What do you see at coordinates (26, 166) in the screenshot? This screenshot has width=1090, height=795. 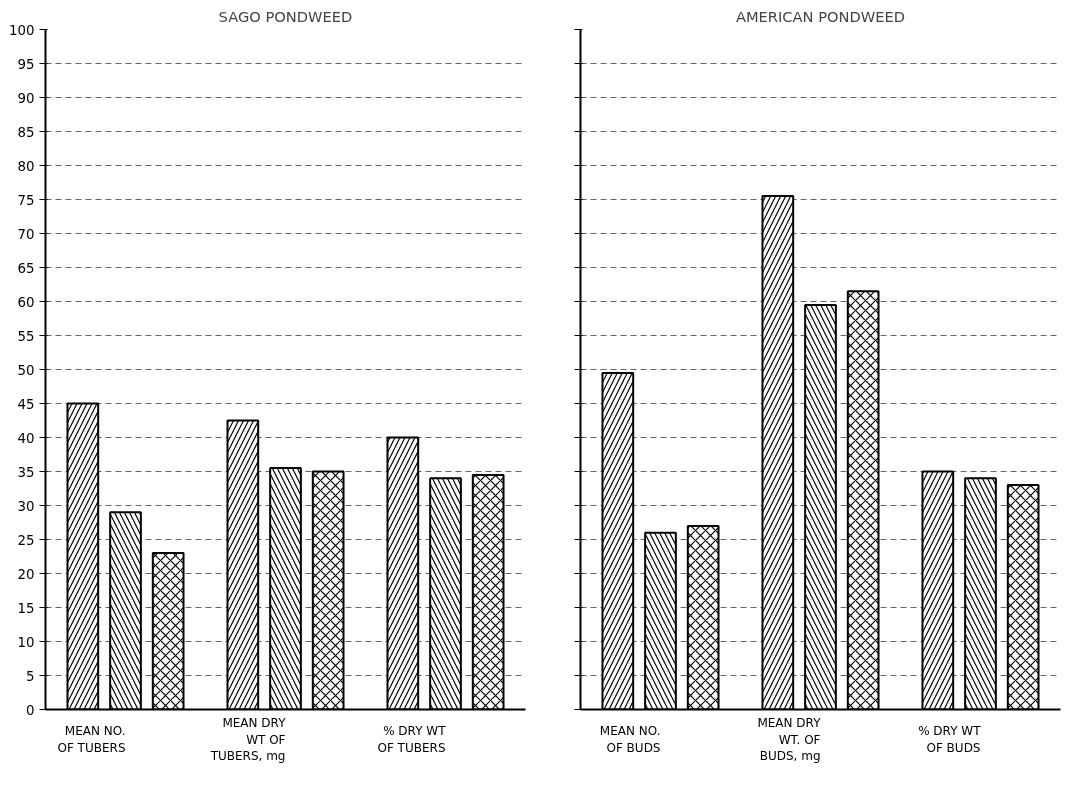 I see `y-tick-label: 80` at bounding box center [26, 166].